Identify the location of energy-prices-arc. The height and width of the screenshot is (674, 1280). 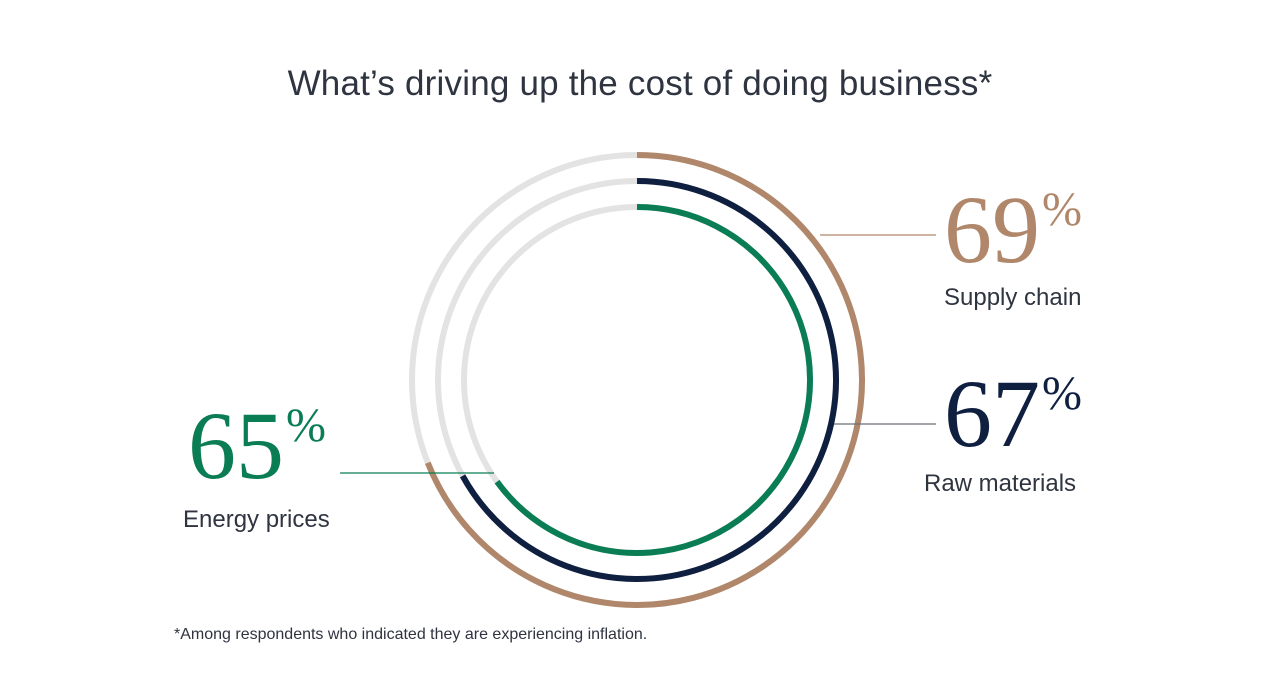
(653, 380).